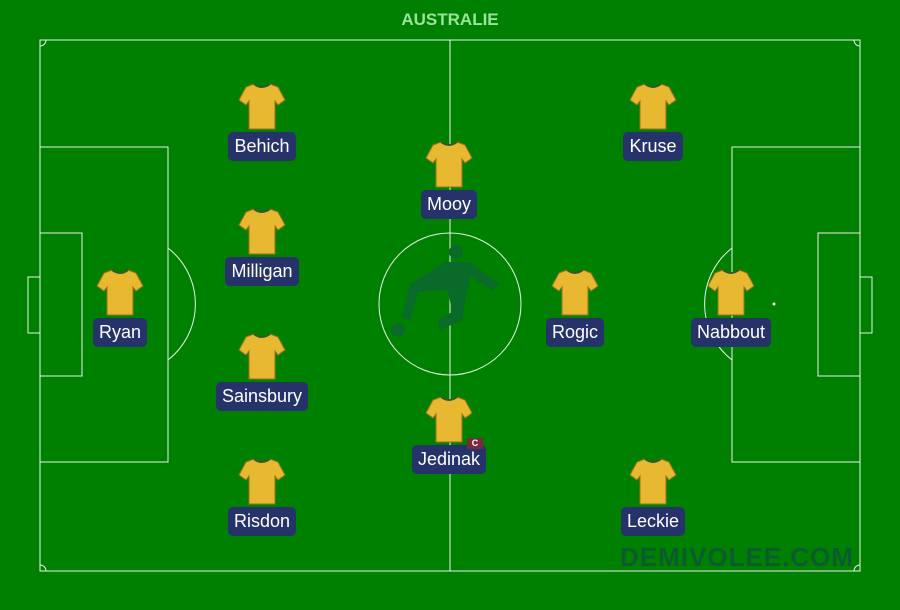 This screenshot has width=900, height=610. Describe the element at coordinates (731, 332) in the screenshot. I see `player-name: Nabbout` at that location.